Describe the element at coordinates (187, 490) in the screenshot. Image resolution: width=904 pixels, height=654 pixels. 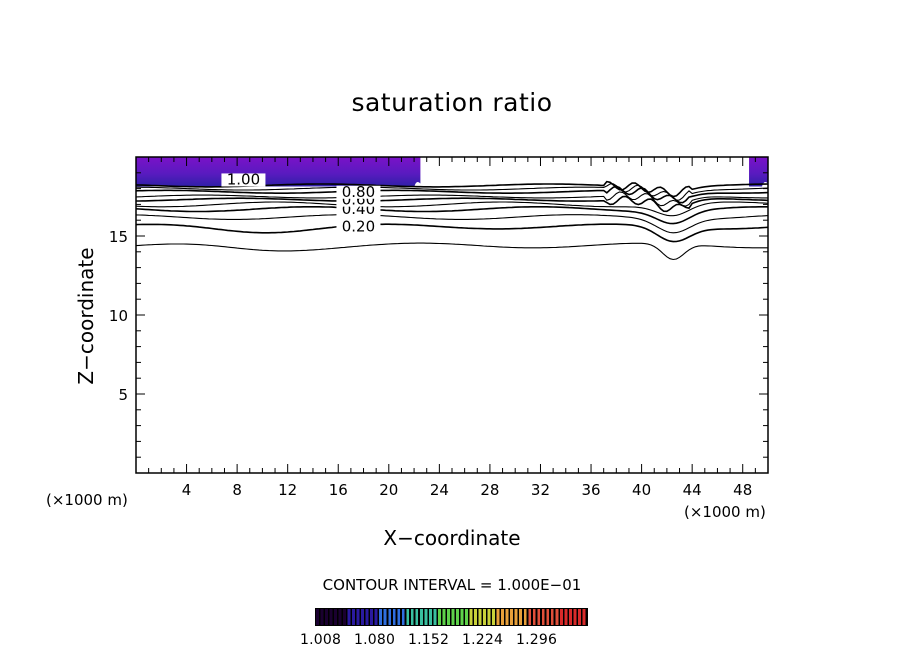
I see `x-tick-label: 4` at that location.